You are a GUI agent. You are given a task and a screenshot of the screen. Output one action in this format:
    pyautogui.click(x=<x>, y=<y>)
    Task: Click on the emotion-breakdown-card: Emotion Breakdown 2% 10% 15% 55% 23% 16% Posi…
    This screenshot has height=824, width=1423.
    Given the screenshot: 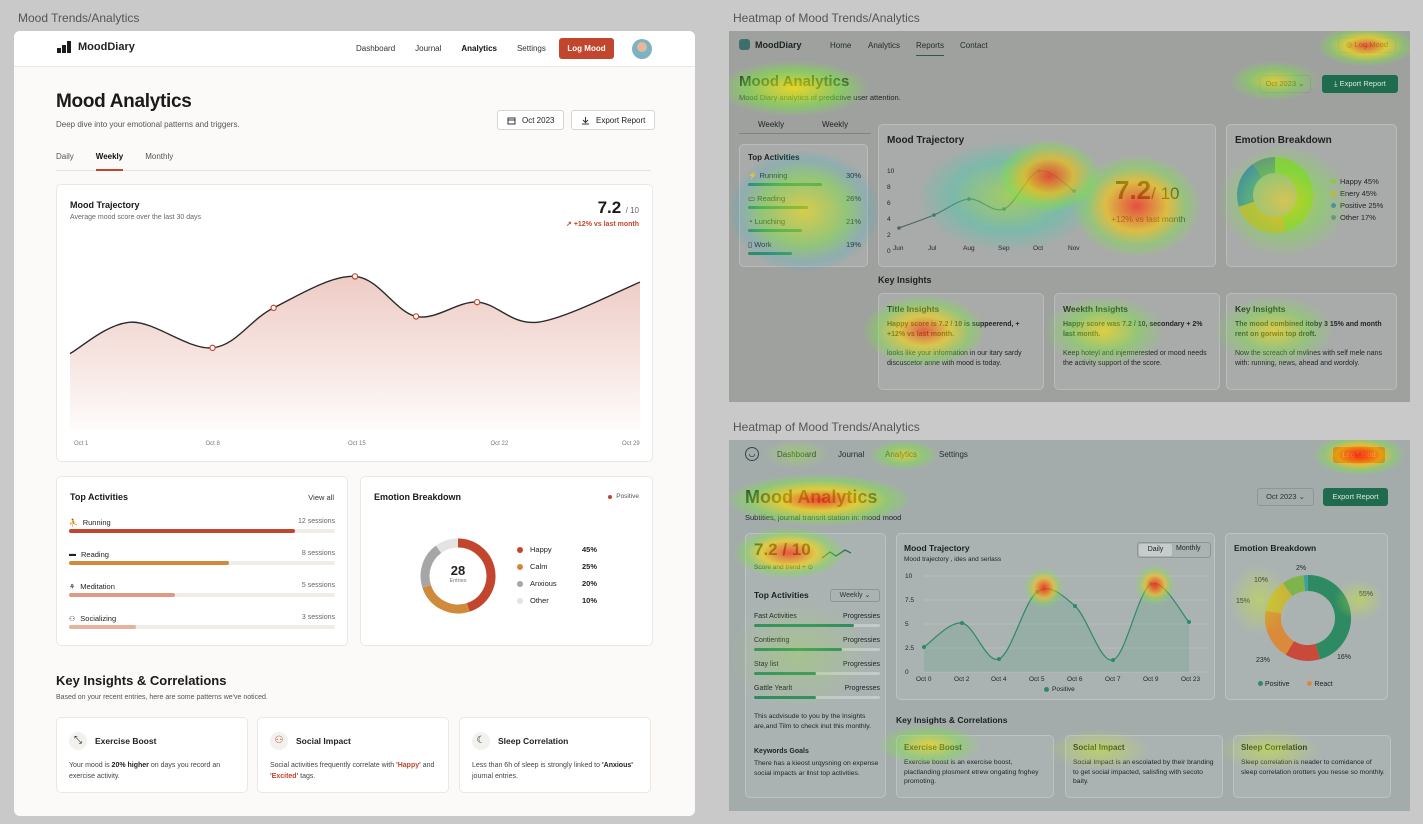 What is the action you would take?
    pyautogui.click(x=1306, y=616)
    